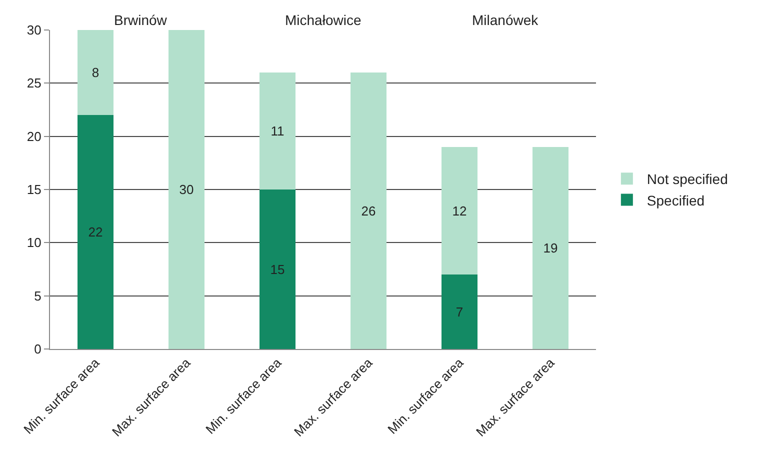 The height and width of the screenshot is (464, 766). Describe the element at coordinates (506, 20) in the screenshot. I see `text: Milanówek` at that location.